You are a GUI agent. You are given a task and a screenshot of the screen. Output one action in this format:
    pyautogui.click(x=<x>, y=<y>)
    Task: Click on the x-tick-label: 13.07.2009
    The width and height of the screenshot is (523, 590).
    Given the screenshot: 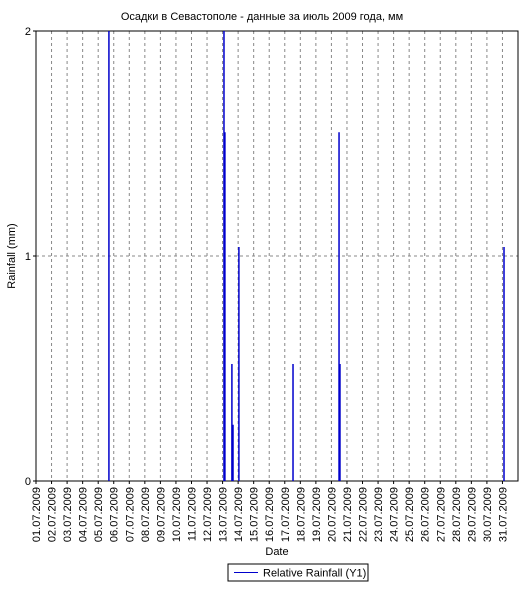 What is the action you would take?
    pyautogui.click(x=224, y=514)
    